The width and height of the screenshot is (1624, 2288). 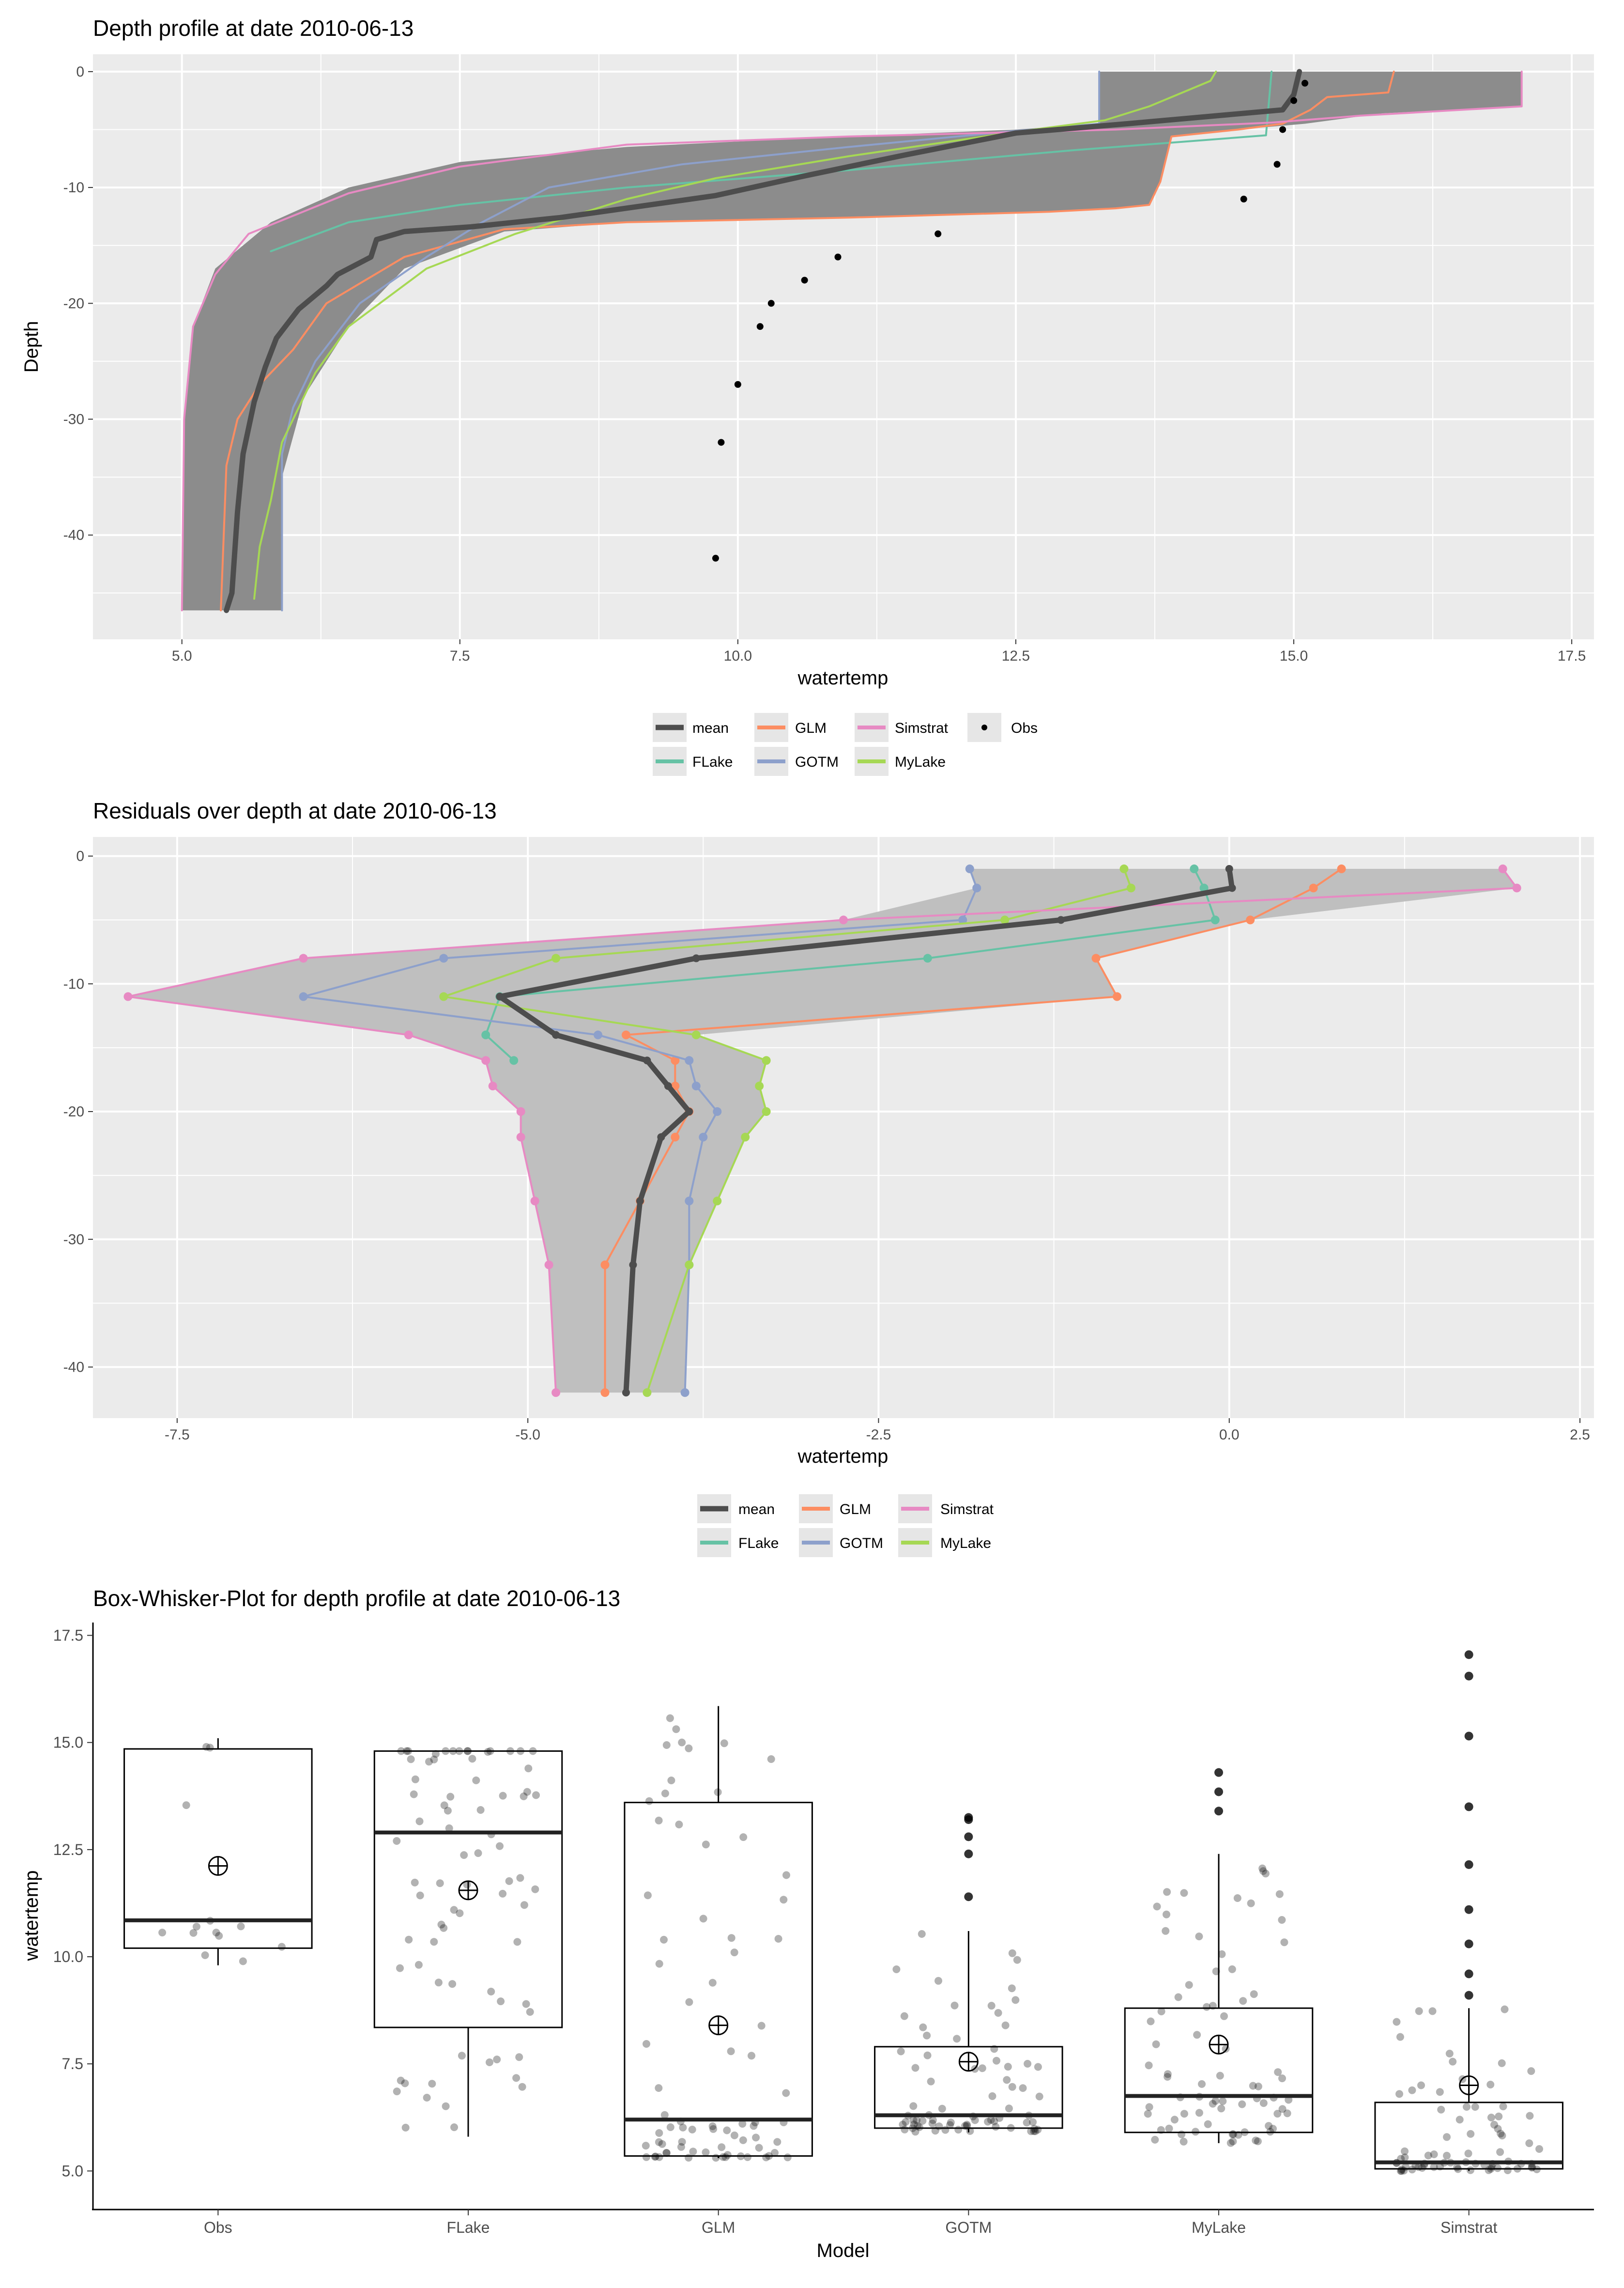 What do you see at coordinates (855, 1509) in the screenshot?
I see `svg-text: GLM` at bounding box center [855, 1509].